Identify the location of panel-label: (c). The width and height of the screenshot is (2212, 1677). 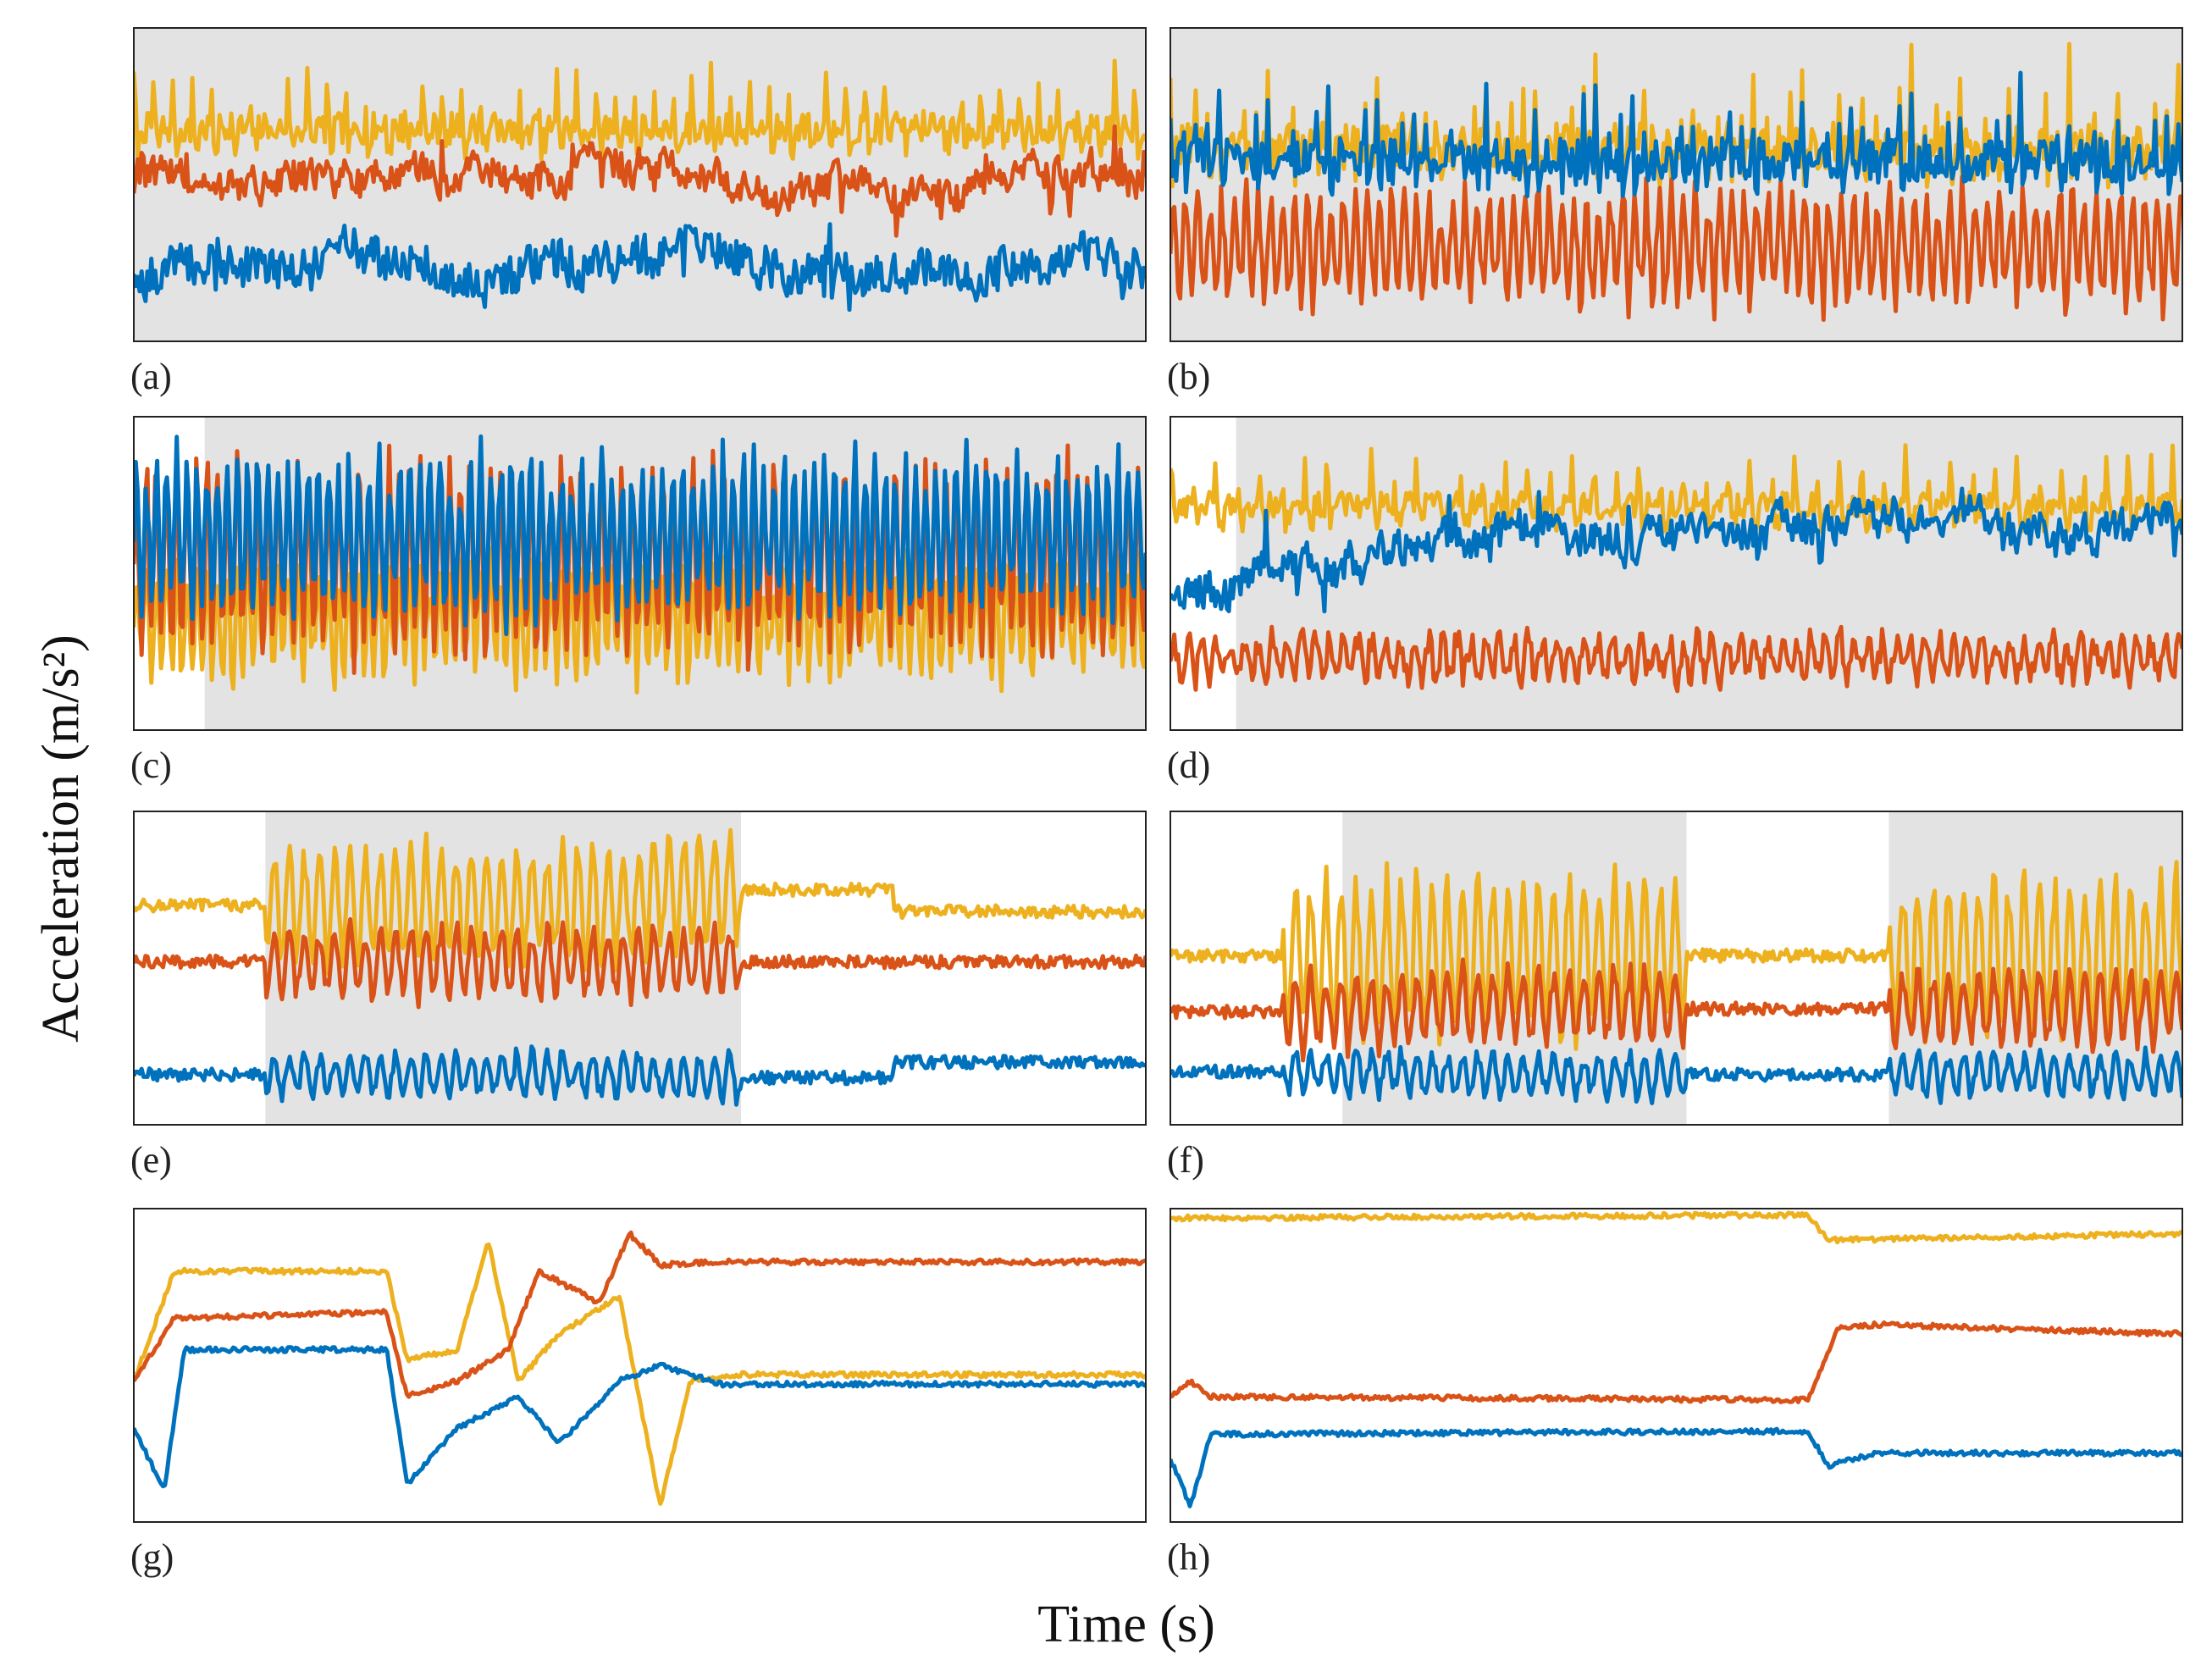
(151, 765).